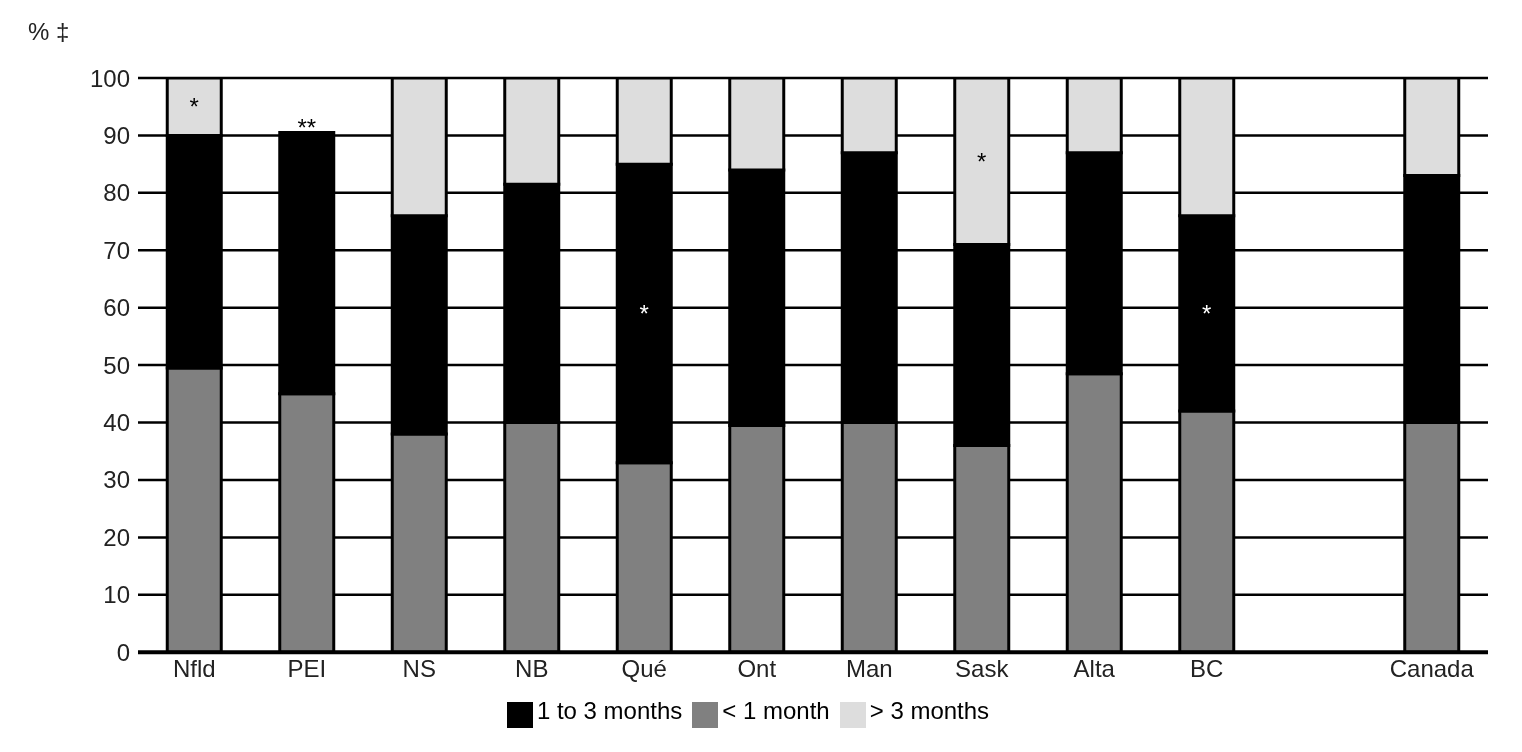 The width and height of the screenshot is (1522, 752). I want to click on y-tick-label: 100, so click(109, 78).